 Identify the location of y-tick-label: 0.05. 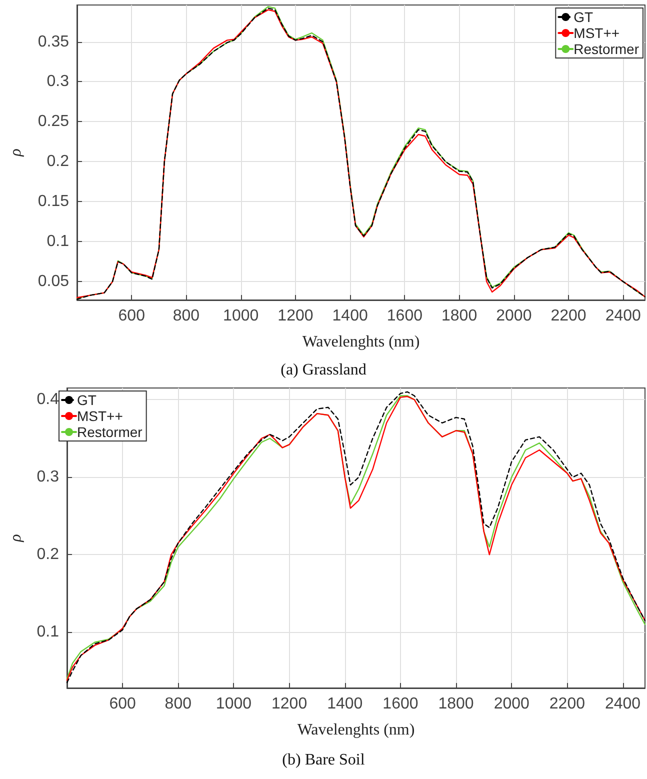
(54, 281).